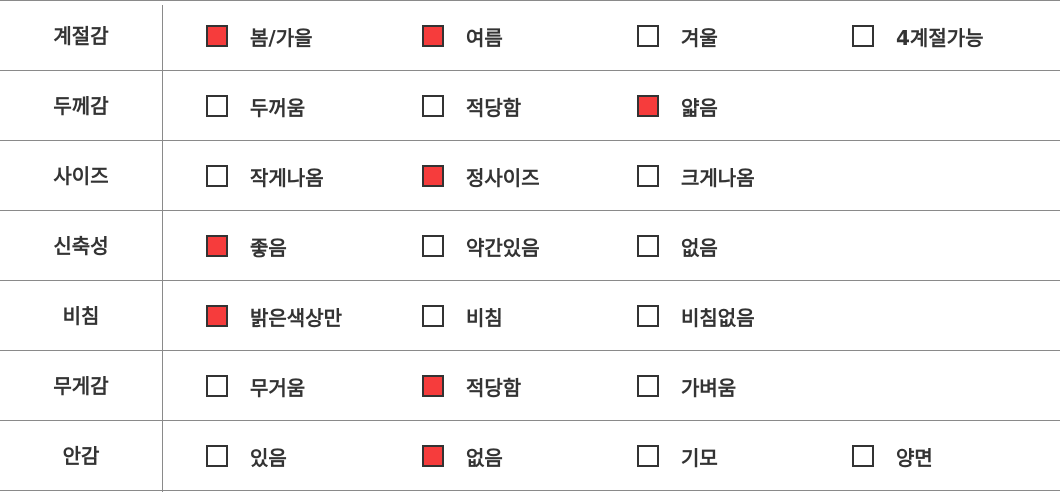 The width and height of the screenshot is (1060, 492). I want to click on option-label: 두꺼움, so click(278, 107).